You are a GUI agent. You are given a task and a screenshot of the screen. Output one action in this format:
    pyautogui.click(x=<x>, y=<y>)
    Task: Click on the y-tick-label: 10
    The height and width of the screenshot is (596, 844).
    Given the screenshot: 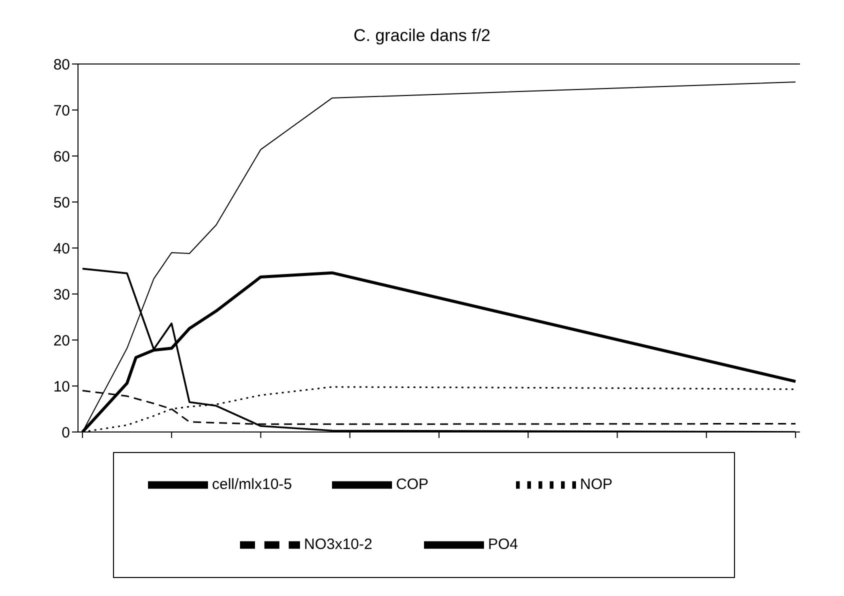 What is the action you would take?
    pyautogui.click(x=61, y=387)
    